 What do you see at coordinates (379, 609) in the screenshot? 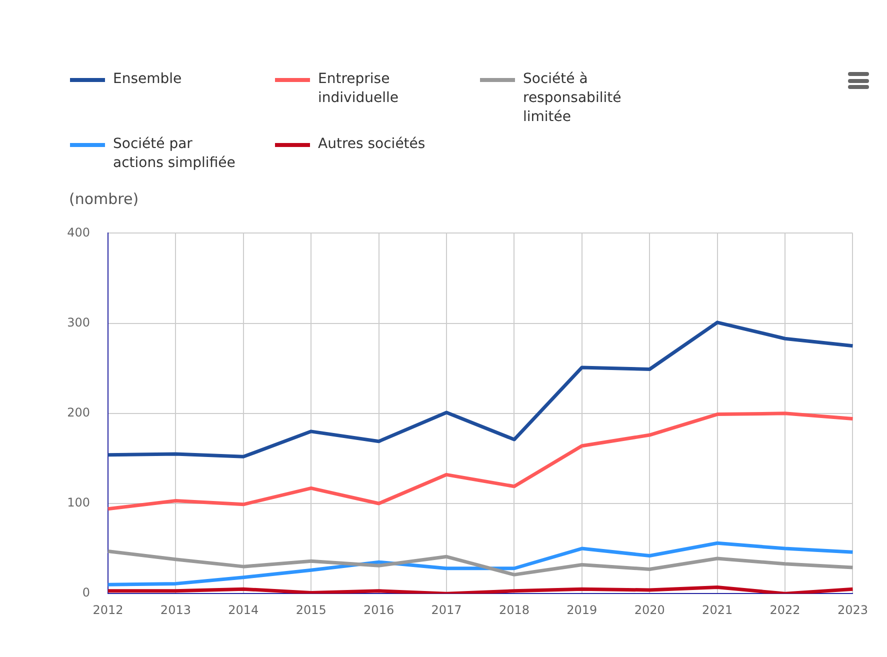
I see `x-tick-label: 2016` at bounding box center [379, 609].